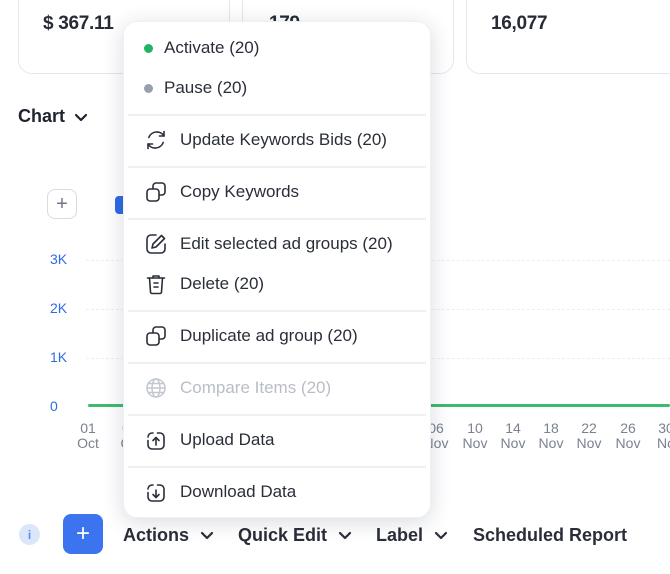 This screenshot has width=670, height=574. I want to click on x-tick-label: 10 Nov, so click(475, 436).